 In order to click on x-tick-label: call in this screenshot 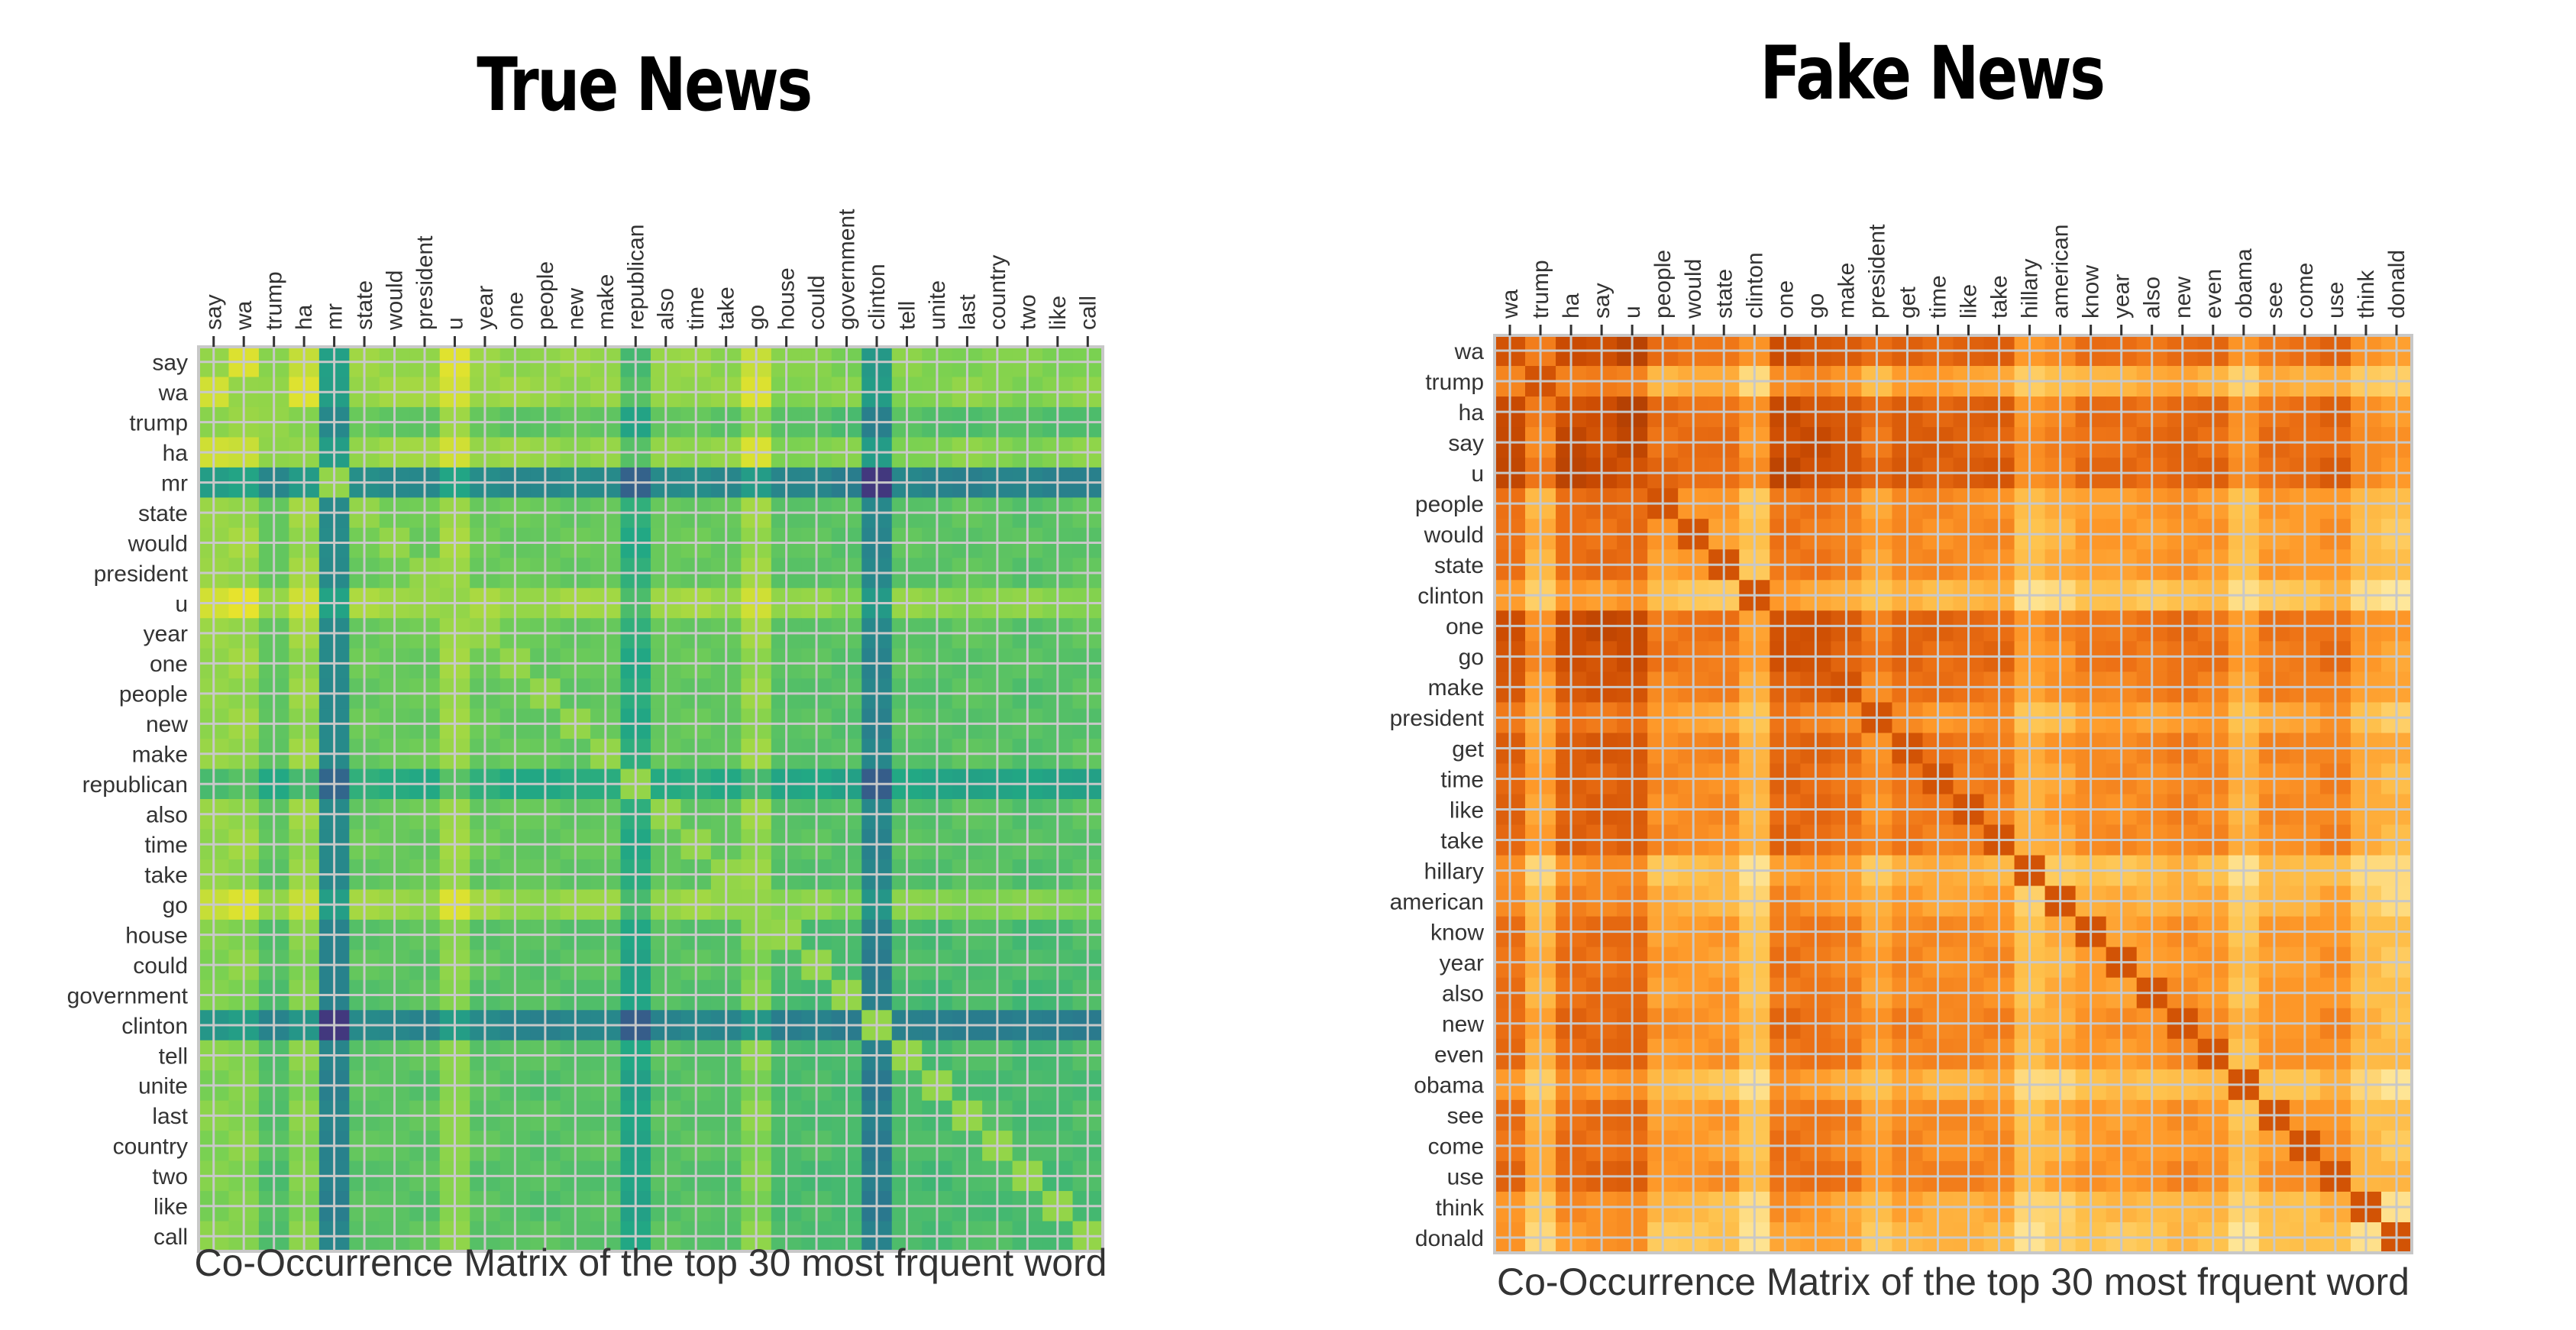, I will do `click(1088, 313)`.